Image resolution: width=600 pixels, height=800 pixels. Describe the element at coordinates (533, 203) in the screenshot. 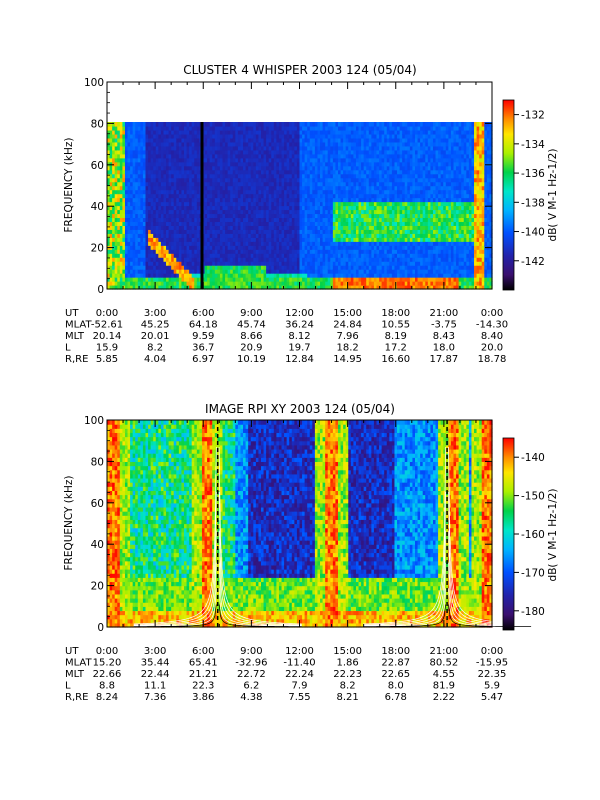

I see `panel-1-colorbar-tick-label: -138` at that location.